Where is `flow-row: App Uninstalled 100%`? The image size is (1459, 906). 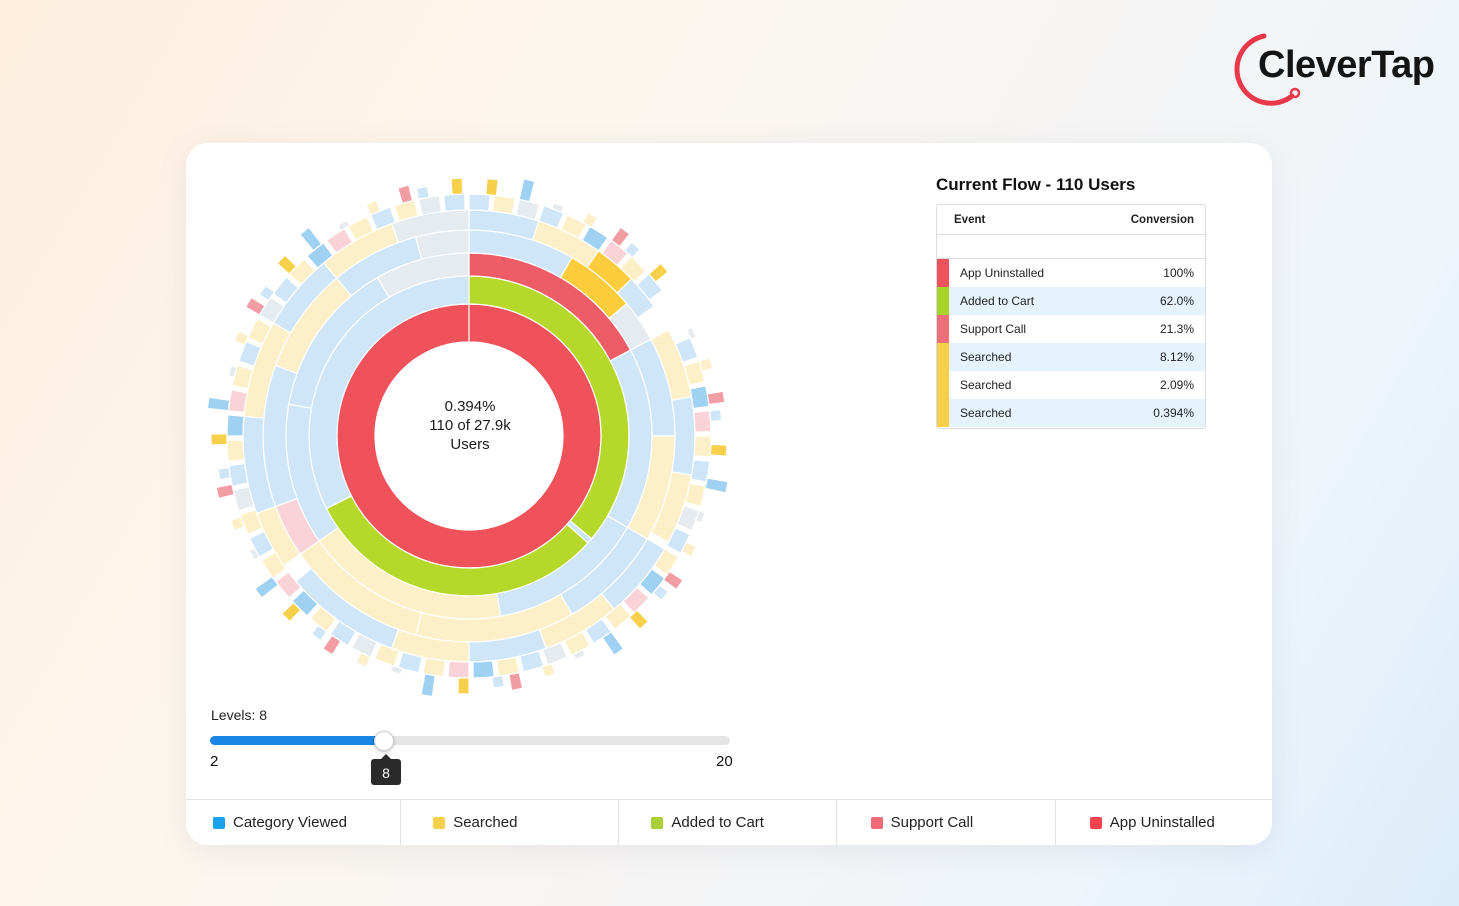
flow-row: App Uninstalled 100% is located at coordinates (1071, 273).